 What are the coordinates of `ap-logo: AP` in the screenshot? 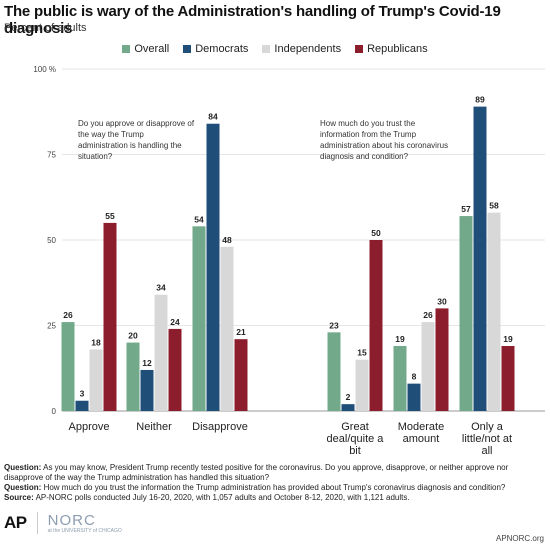 It's located at (15, 522).